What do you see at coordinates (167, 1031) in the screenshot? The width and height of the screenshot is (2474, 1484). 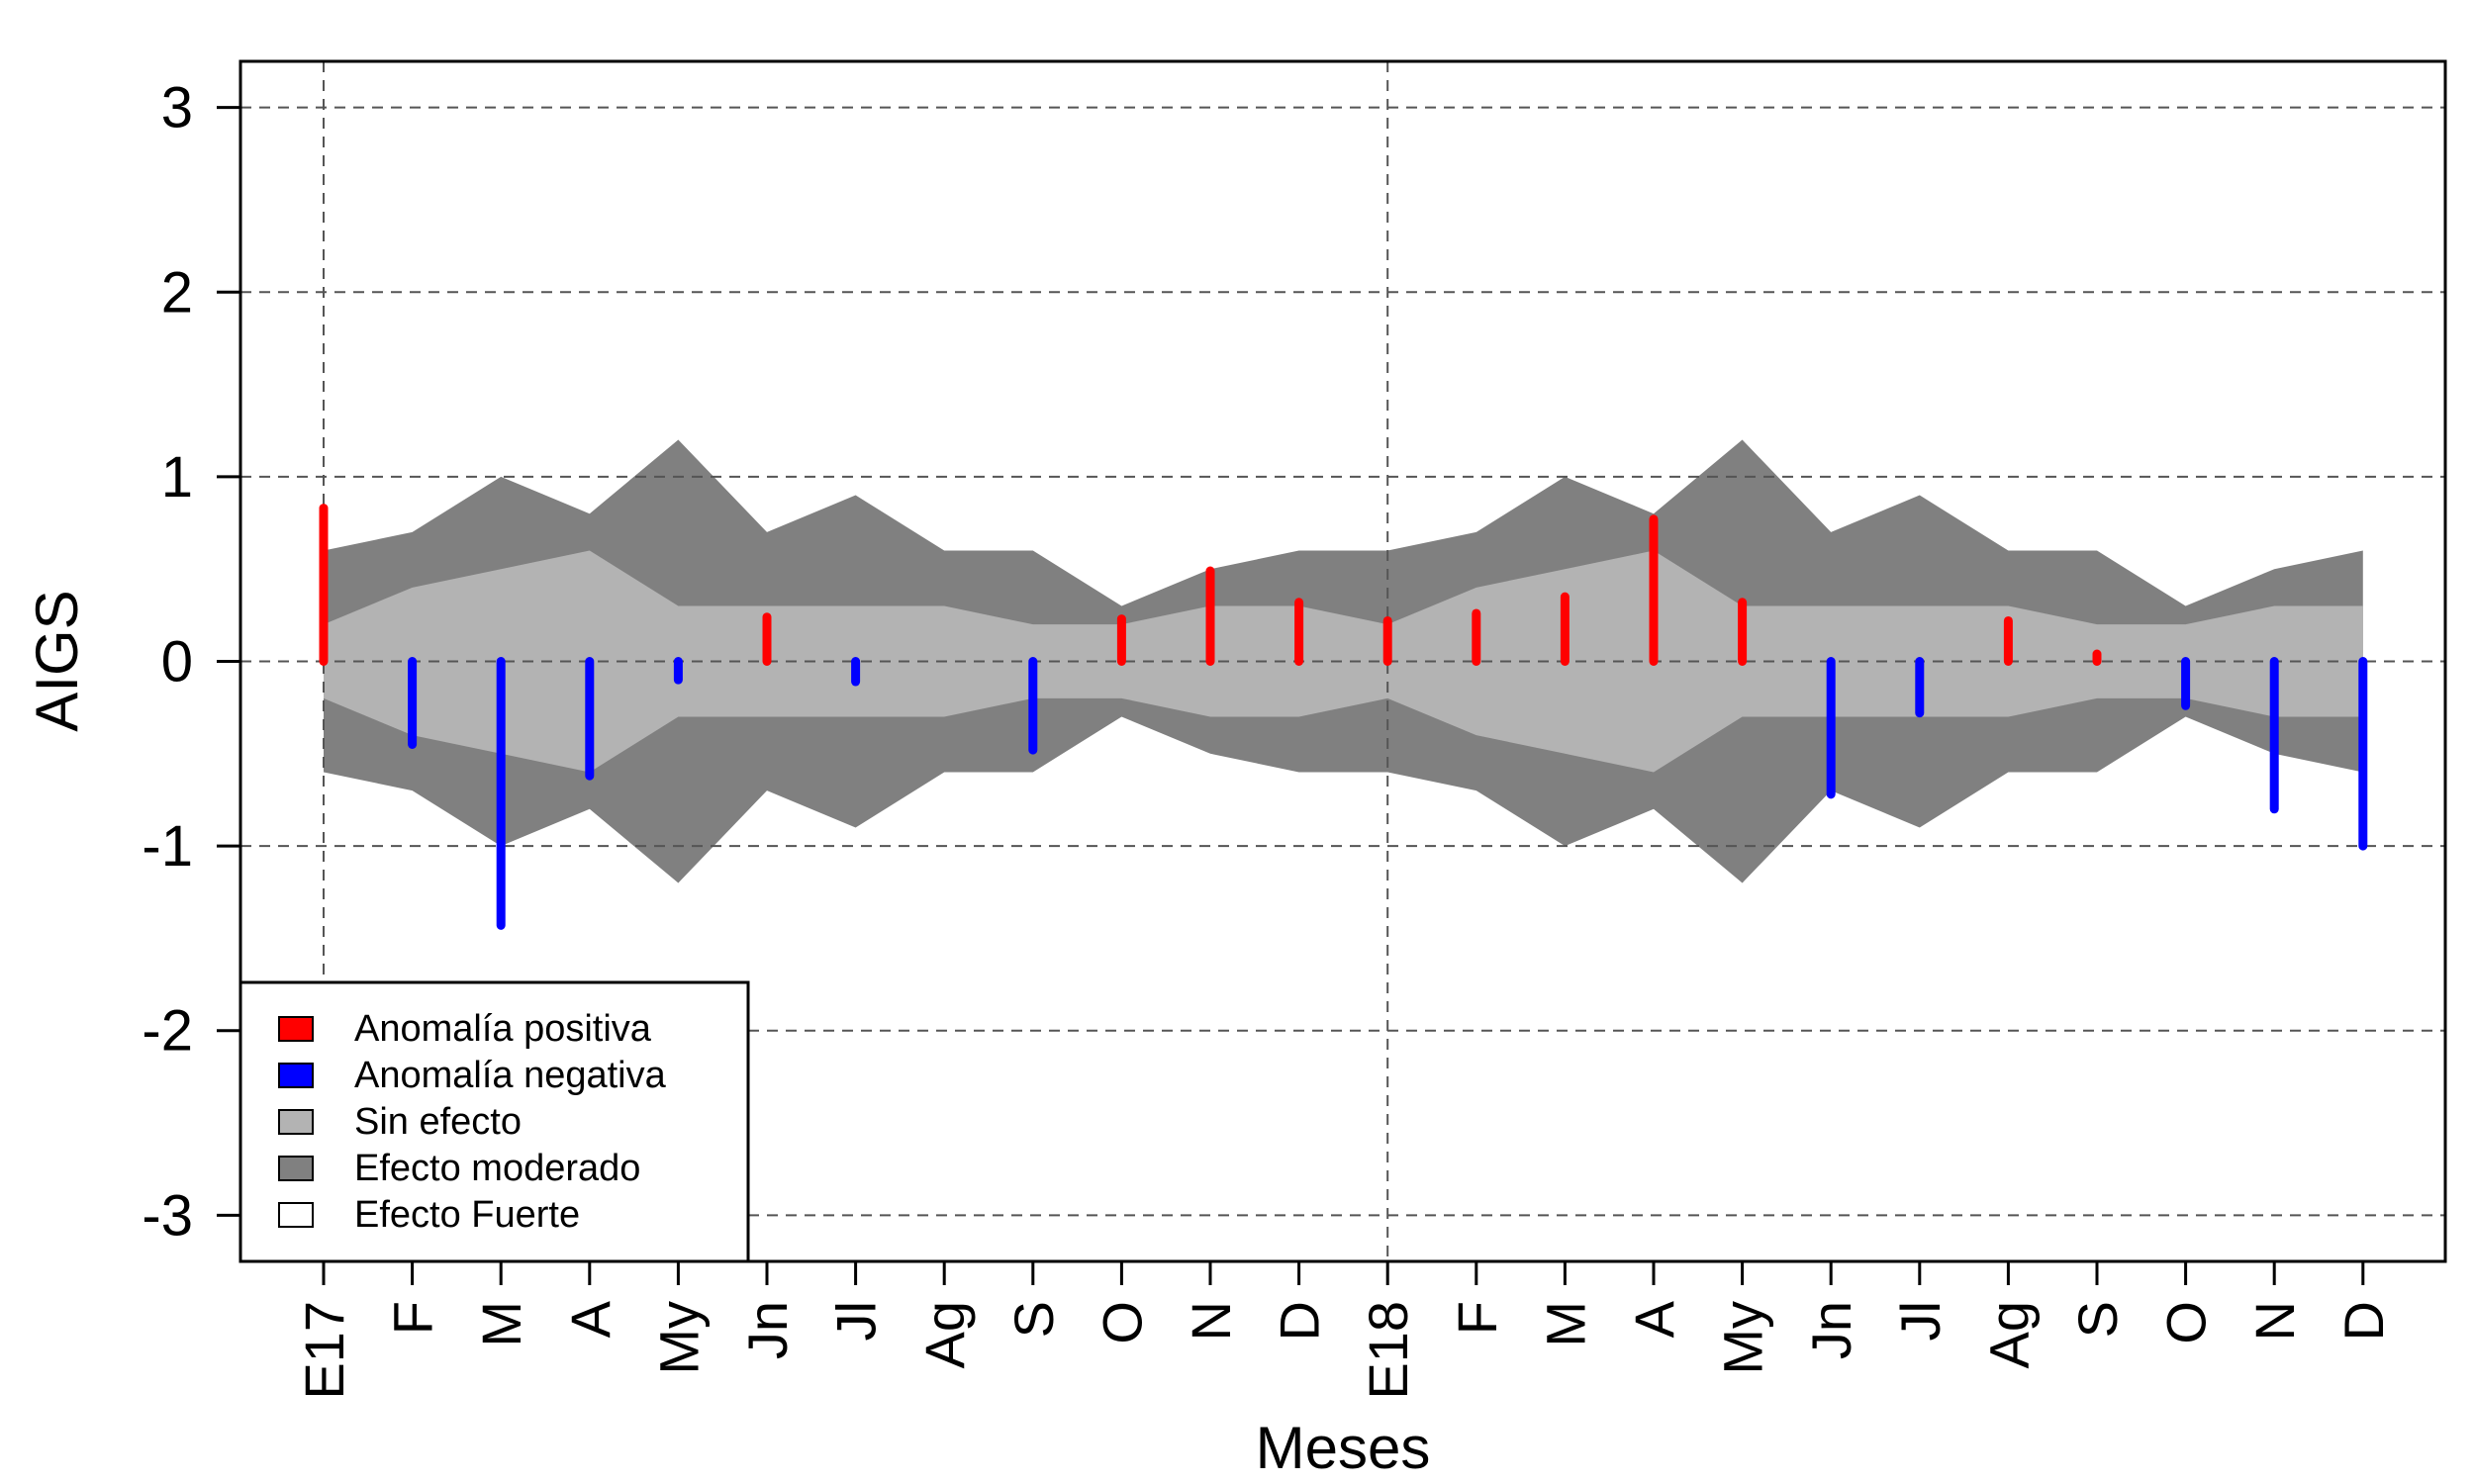 I see `y-tick-label: -2` at bounding box center [167, 1031].